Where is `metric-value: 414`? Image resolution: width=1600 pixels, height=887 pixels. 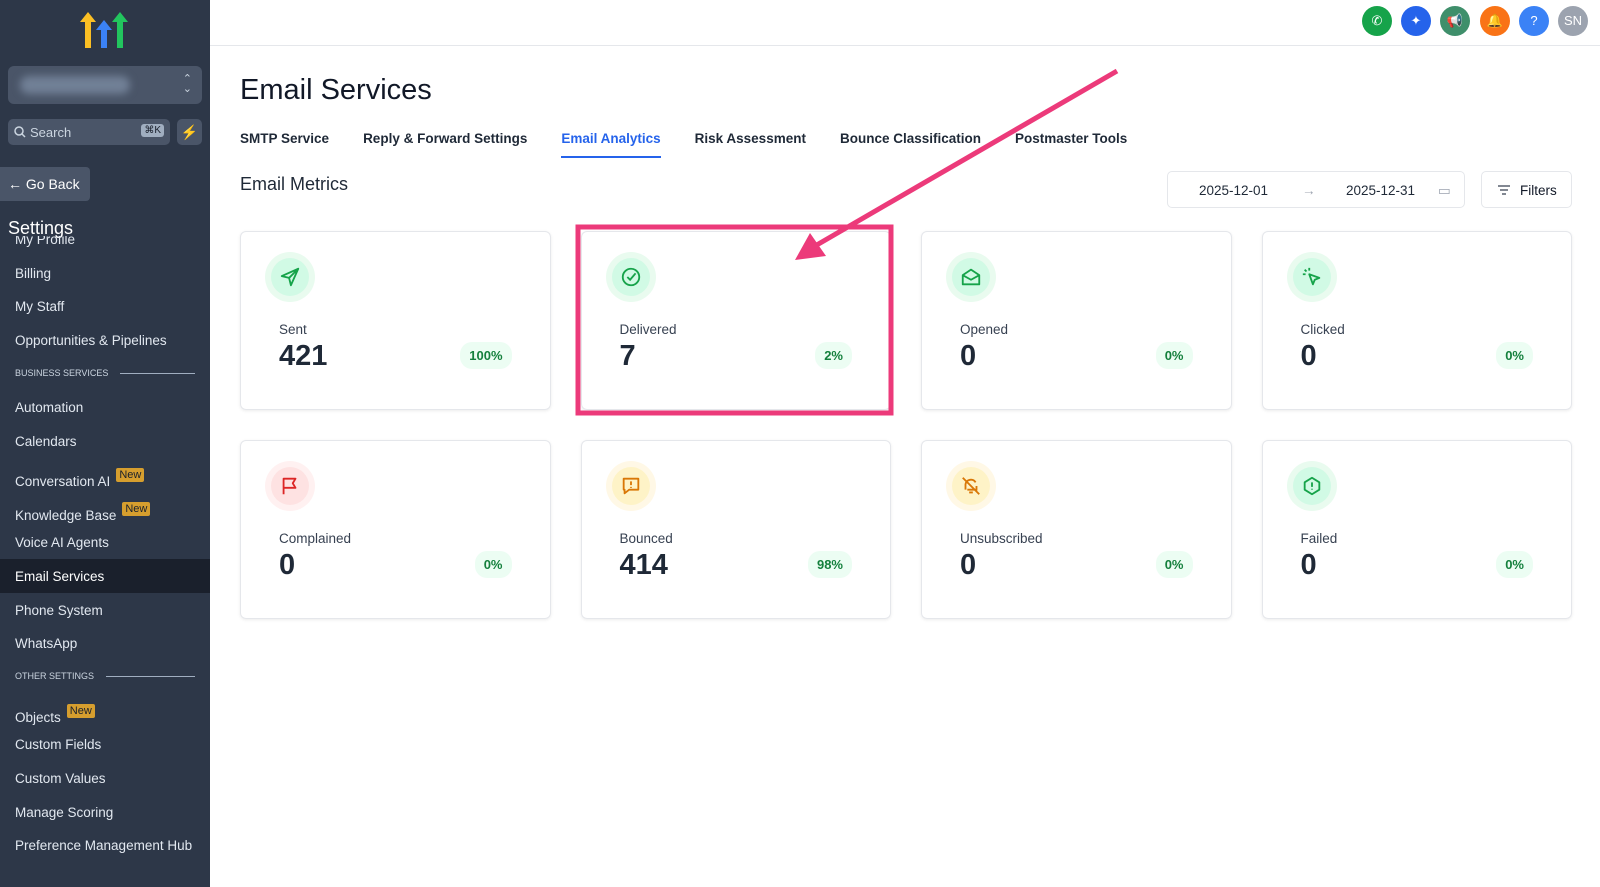
metric-value: 414 is located at coordinates (643, 565).